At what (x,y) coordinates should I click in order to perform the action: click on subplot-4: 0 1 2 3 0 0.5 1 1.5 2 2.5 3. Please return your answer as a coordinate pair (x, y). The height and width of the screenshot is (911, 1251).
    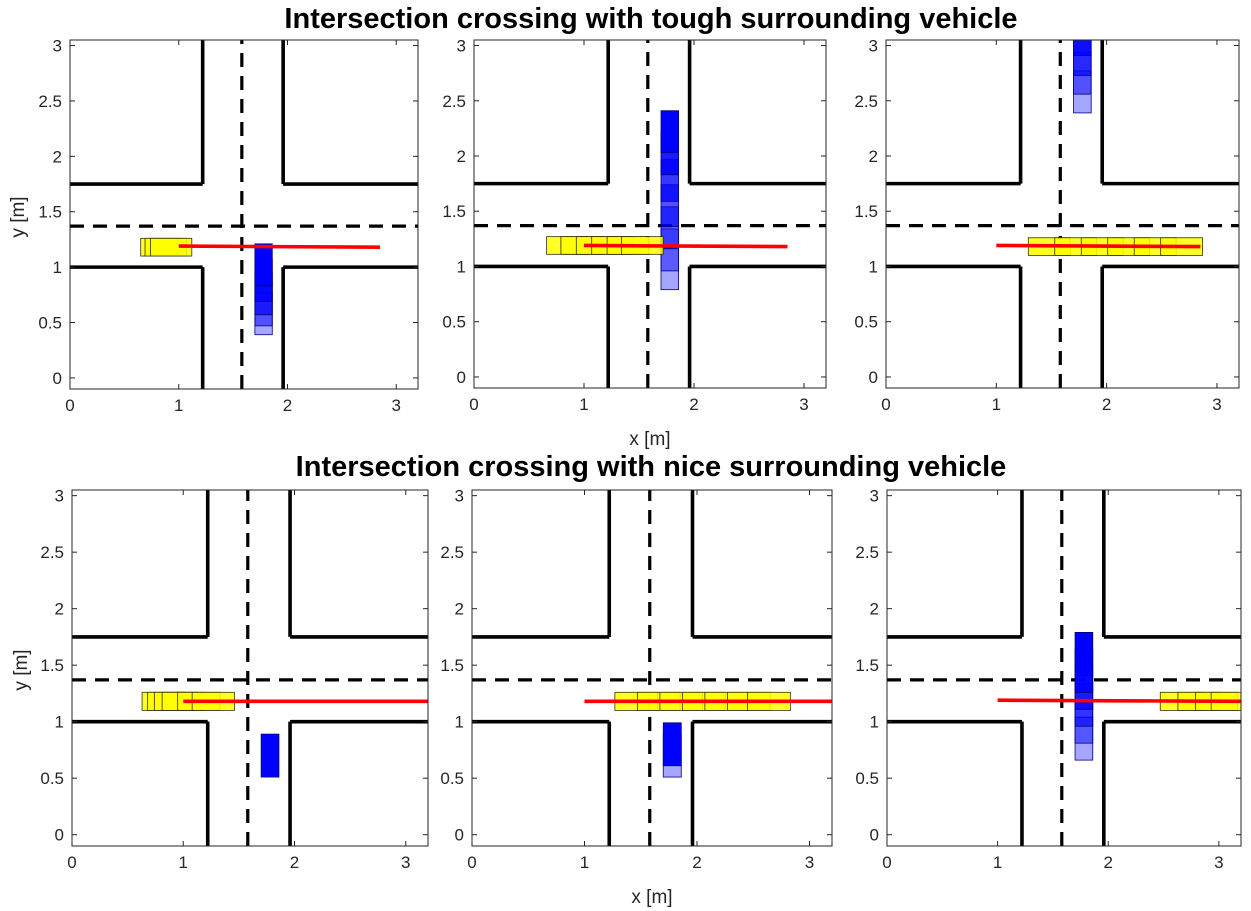
    Looking at the image, I should click on (234, 679).